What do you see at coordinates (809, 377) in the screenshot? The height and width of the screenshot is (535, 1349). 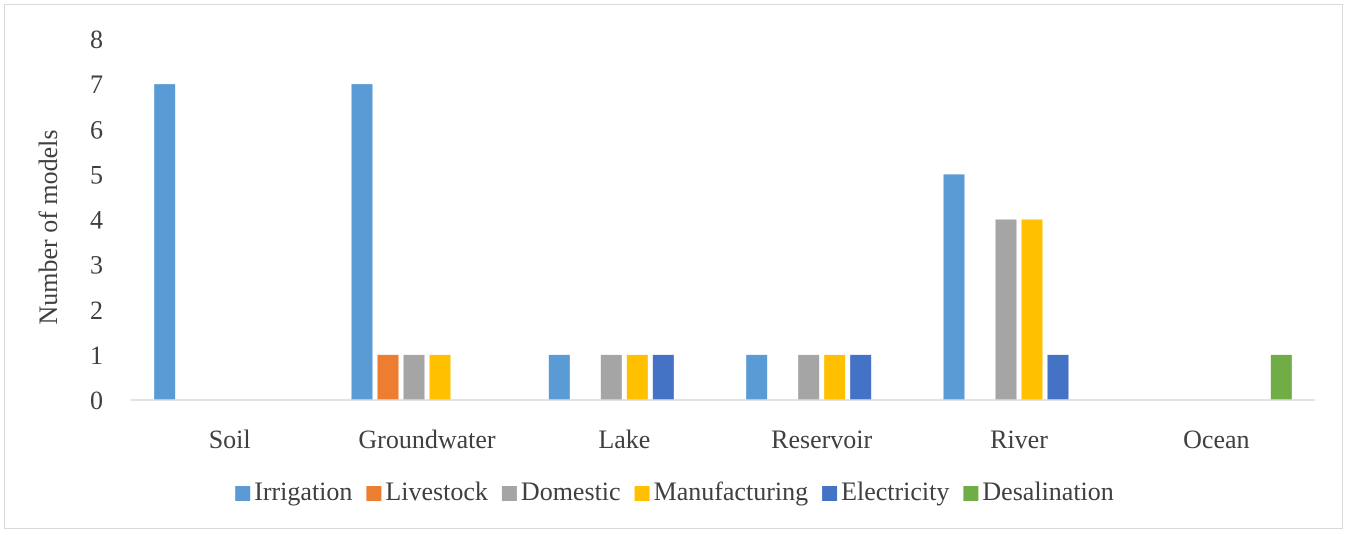 I see `bar-domestic-reservoir` at bounding box center [809, 377].